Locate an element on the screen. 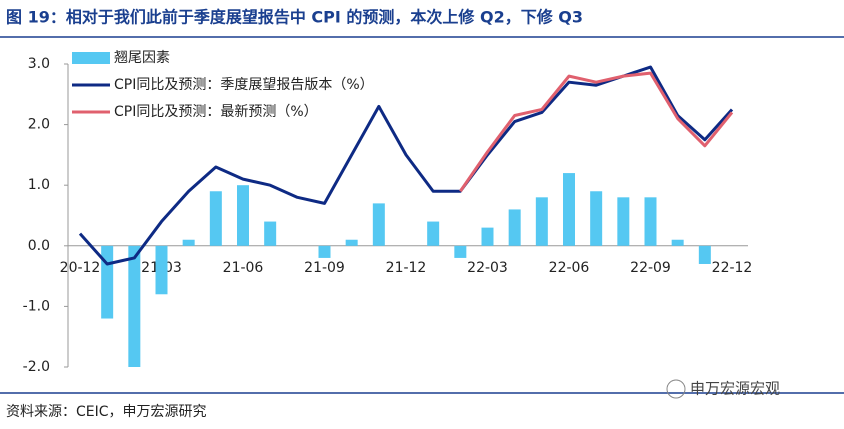 Image resolution: width=844 pixels, height=429 pixels. y-tick-label: 1.0 is located at coordinates (39, 185).